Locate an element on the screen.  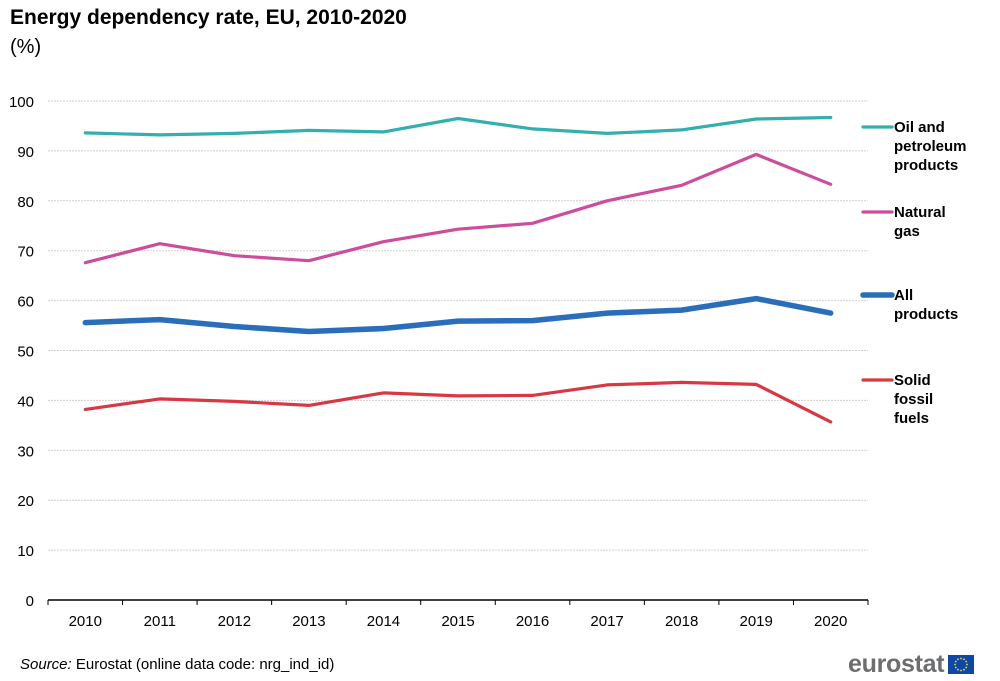
logo-text: eurostat is located at coordinates (896, 664).